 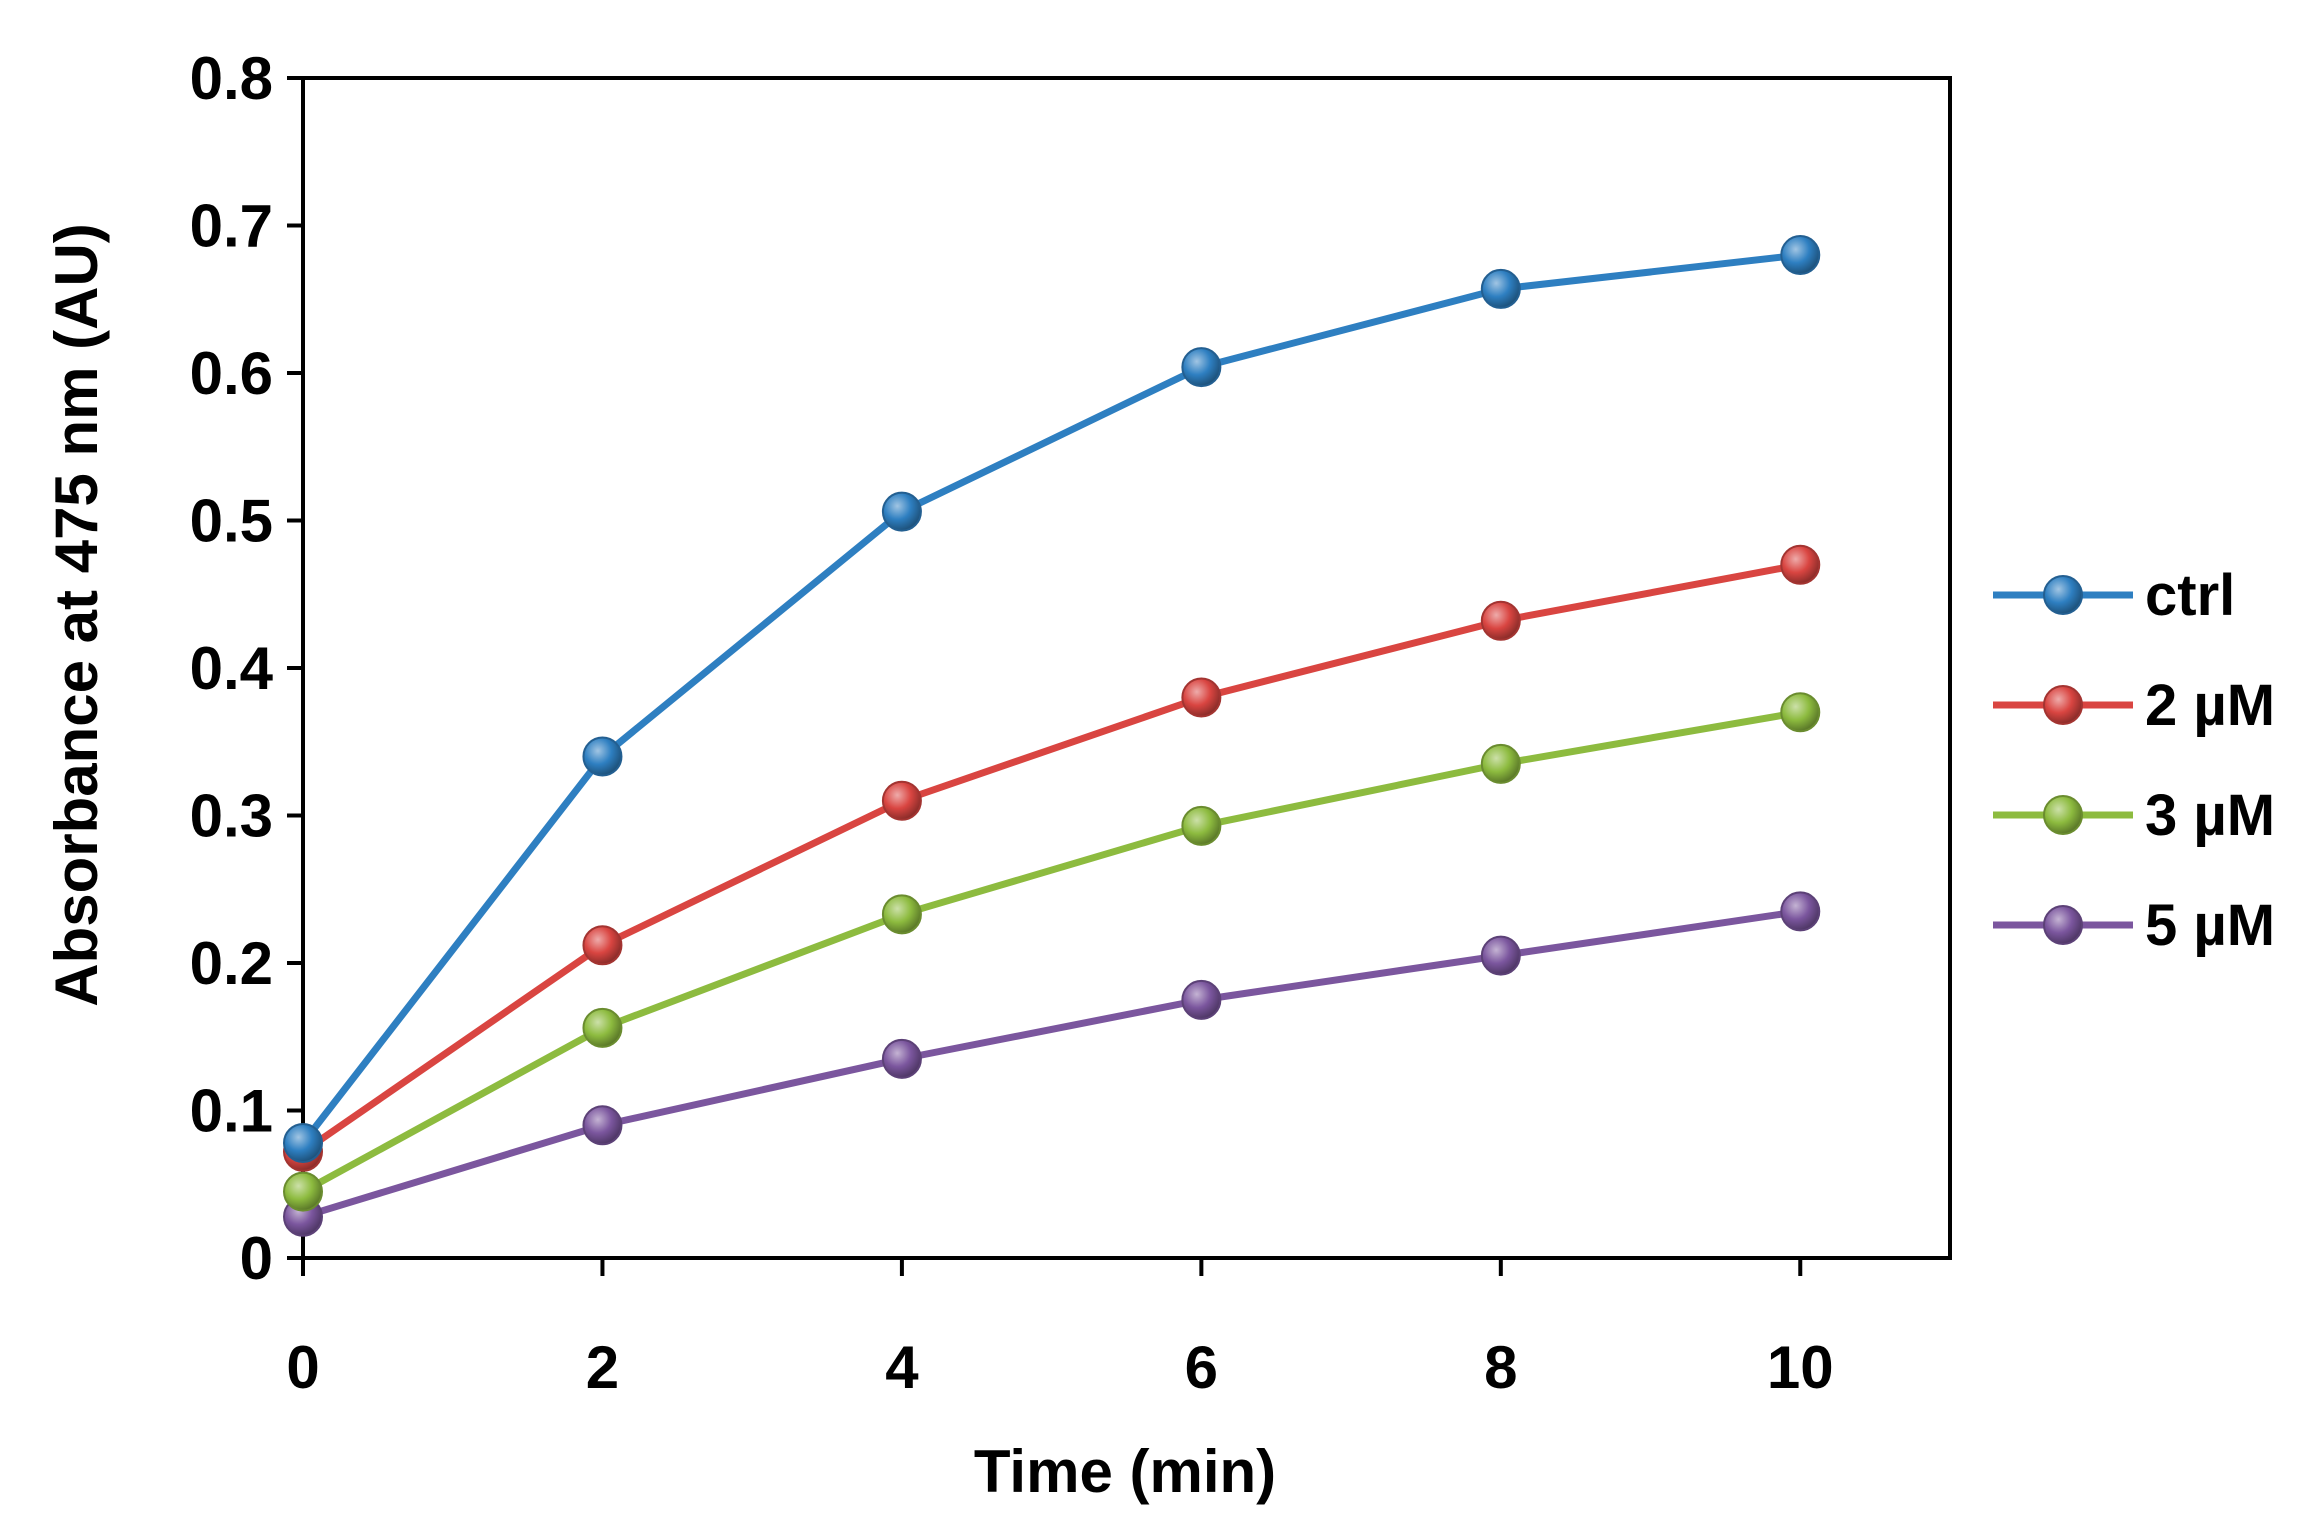 I want to click on legend-marker-5-m, so click(x=2063, y=925).